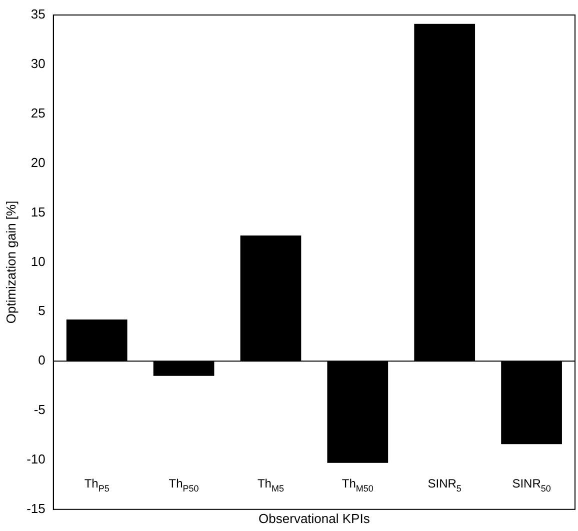 Image resolution: width=578 pixels, height=531 pixels. What do you see at coordinates (10, 262) in the screenshot?
I see `y-axis-title: Optimization gain [%]` at bounding box center [10, 262].